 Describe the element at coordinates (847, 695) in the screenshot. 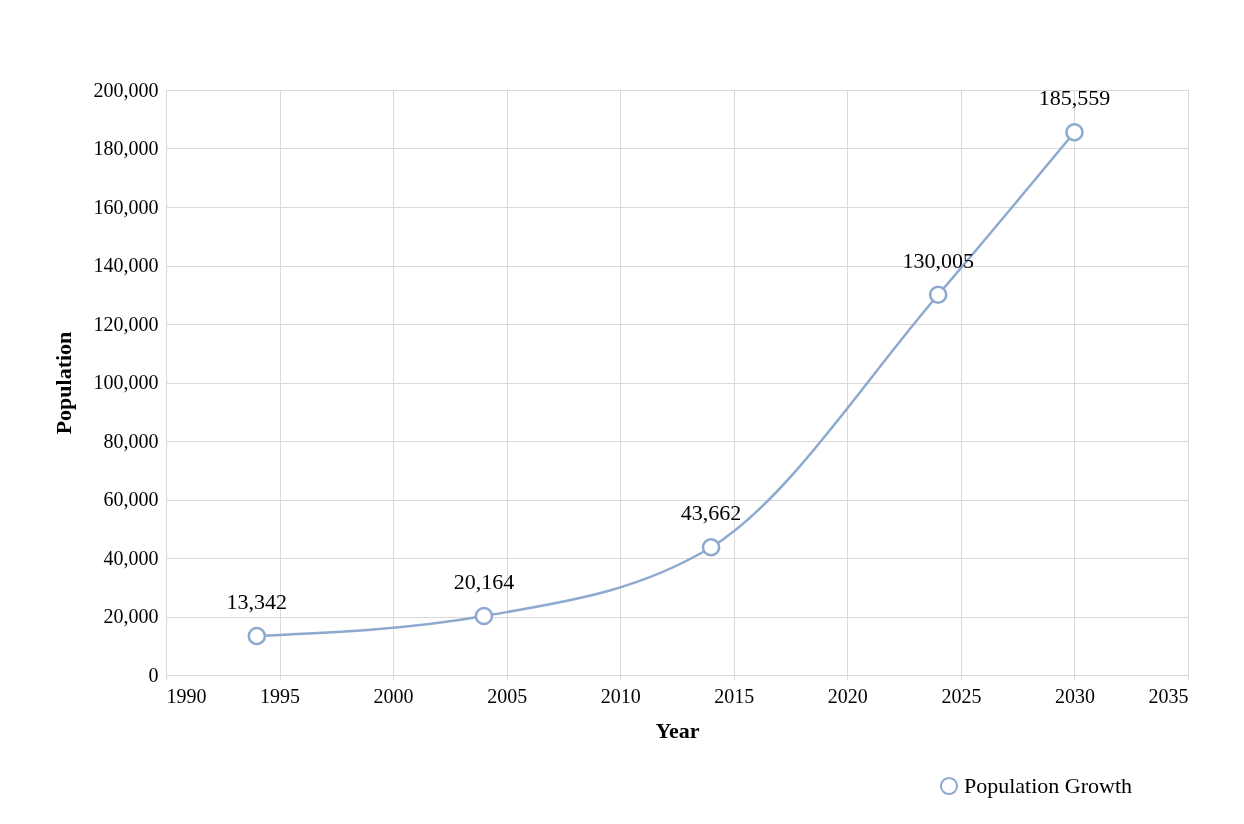

I see `x-tick-label: 2020` at that location.